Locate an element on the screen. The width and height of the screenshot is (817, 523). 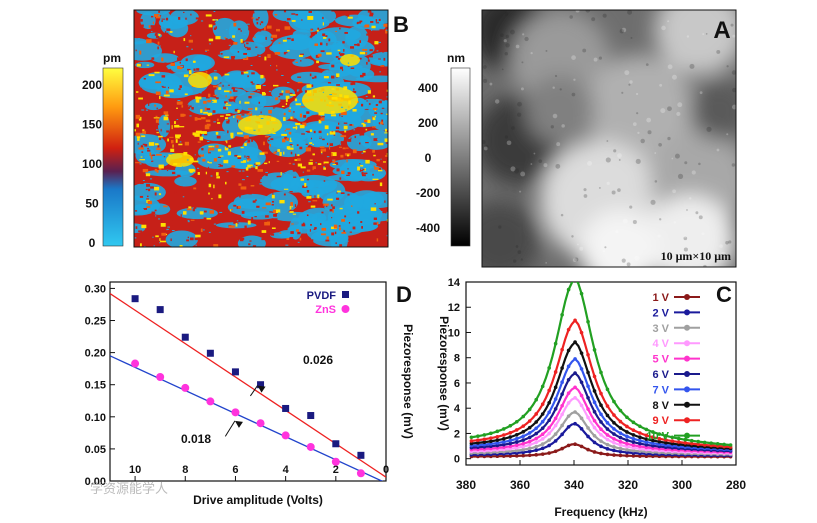
y-tick-label: 6 is located at coordinates (457, 384).